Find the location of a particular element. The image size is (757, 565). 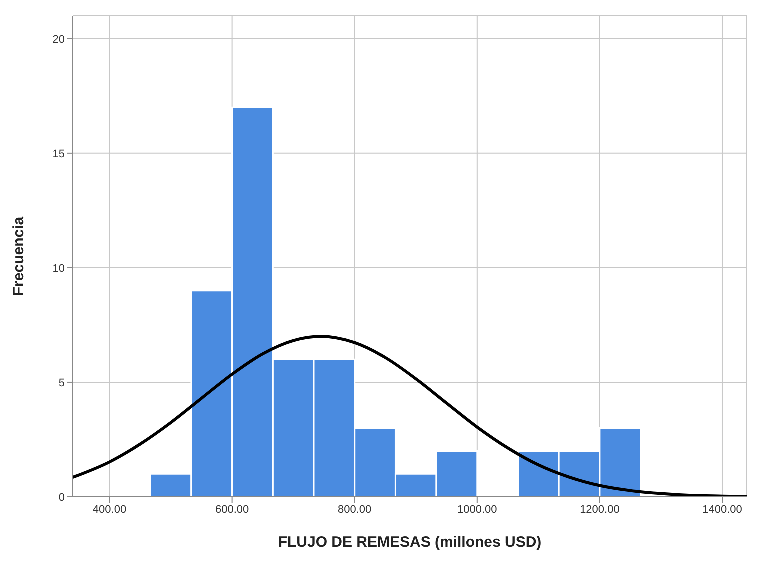

x-tick-label: 600.00 is located at coordinates (232, 510).